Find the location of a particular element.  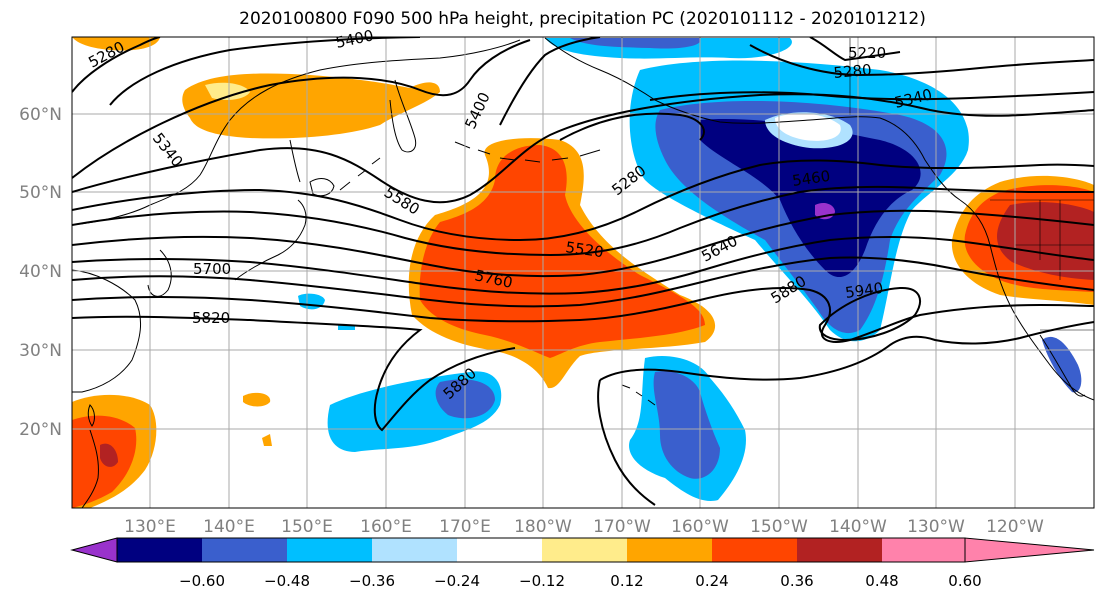

contour-label: 5220 is located at coordinates (867, 53).